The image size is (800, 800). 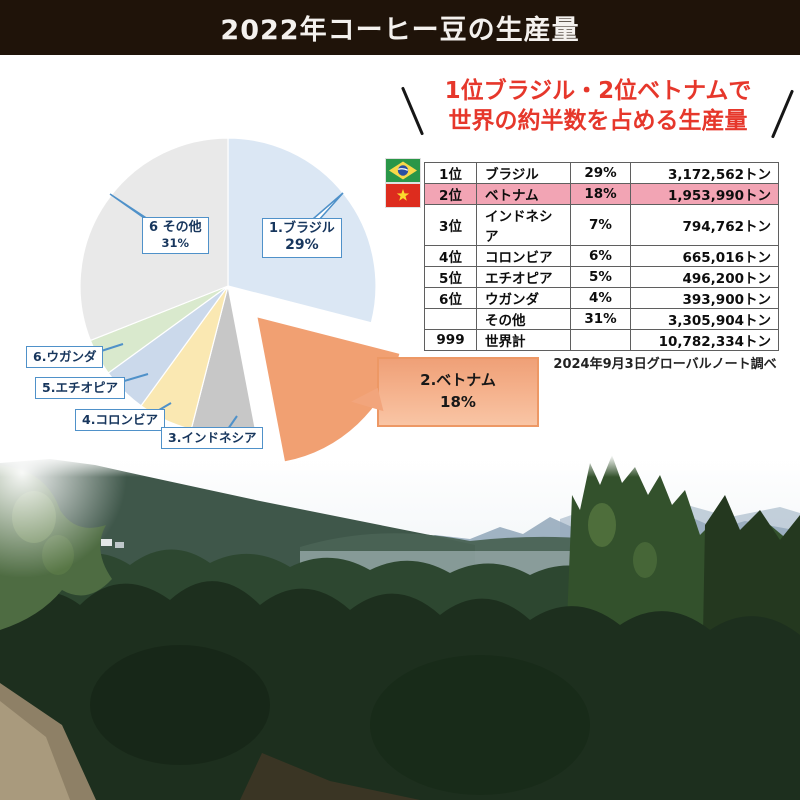 I want to click on table-row: 999 世界計 10,782,334トン, so click(x=601, y=340).